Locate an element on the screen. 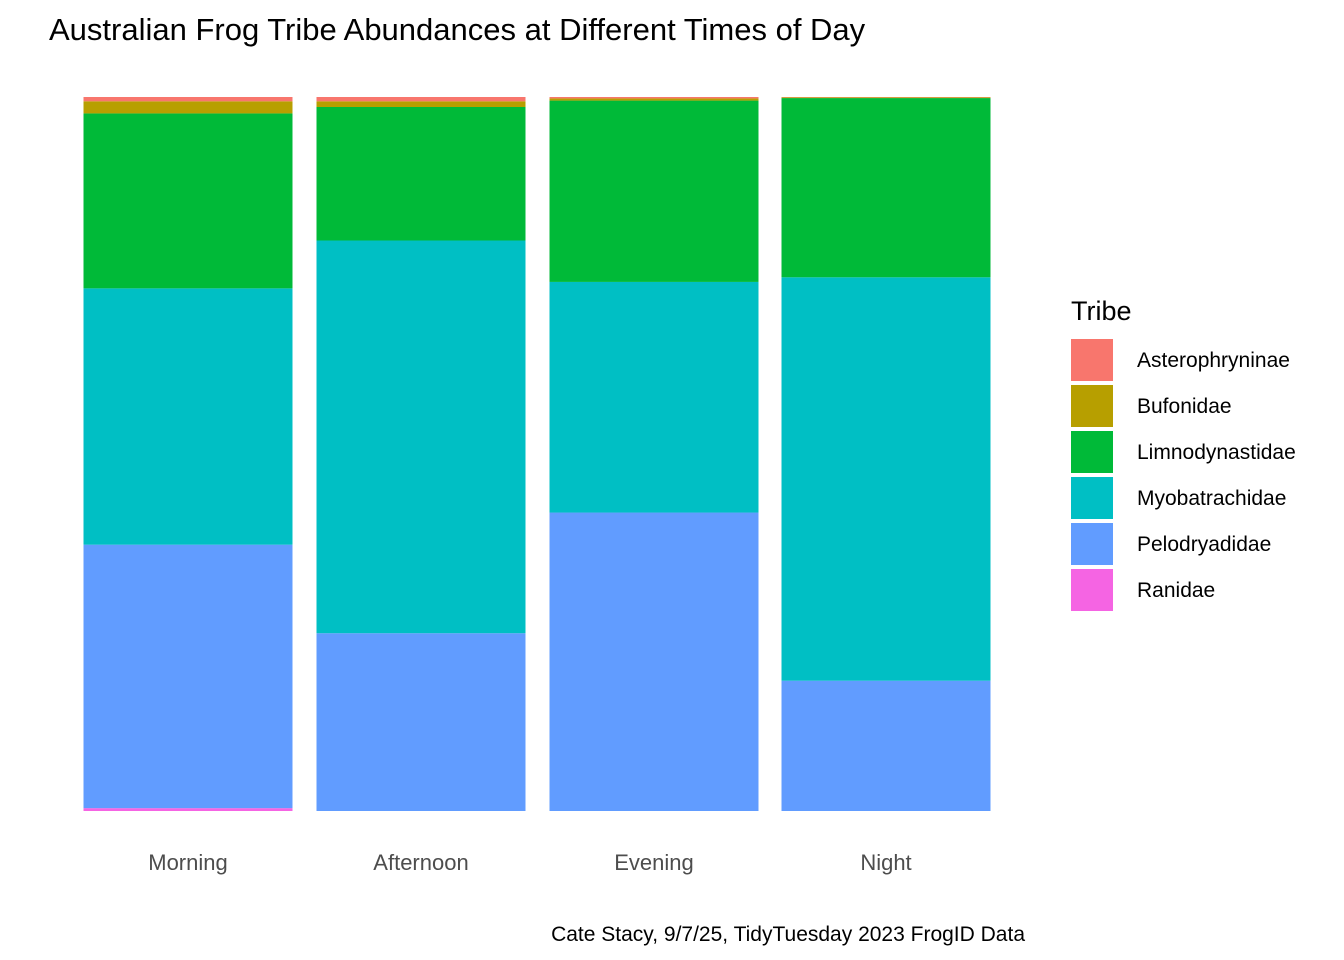 This screenshot has width=1344, height=960. bar-segment-afternoon-pelodryadidae is located at coordinates (421, 722).